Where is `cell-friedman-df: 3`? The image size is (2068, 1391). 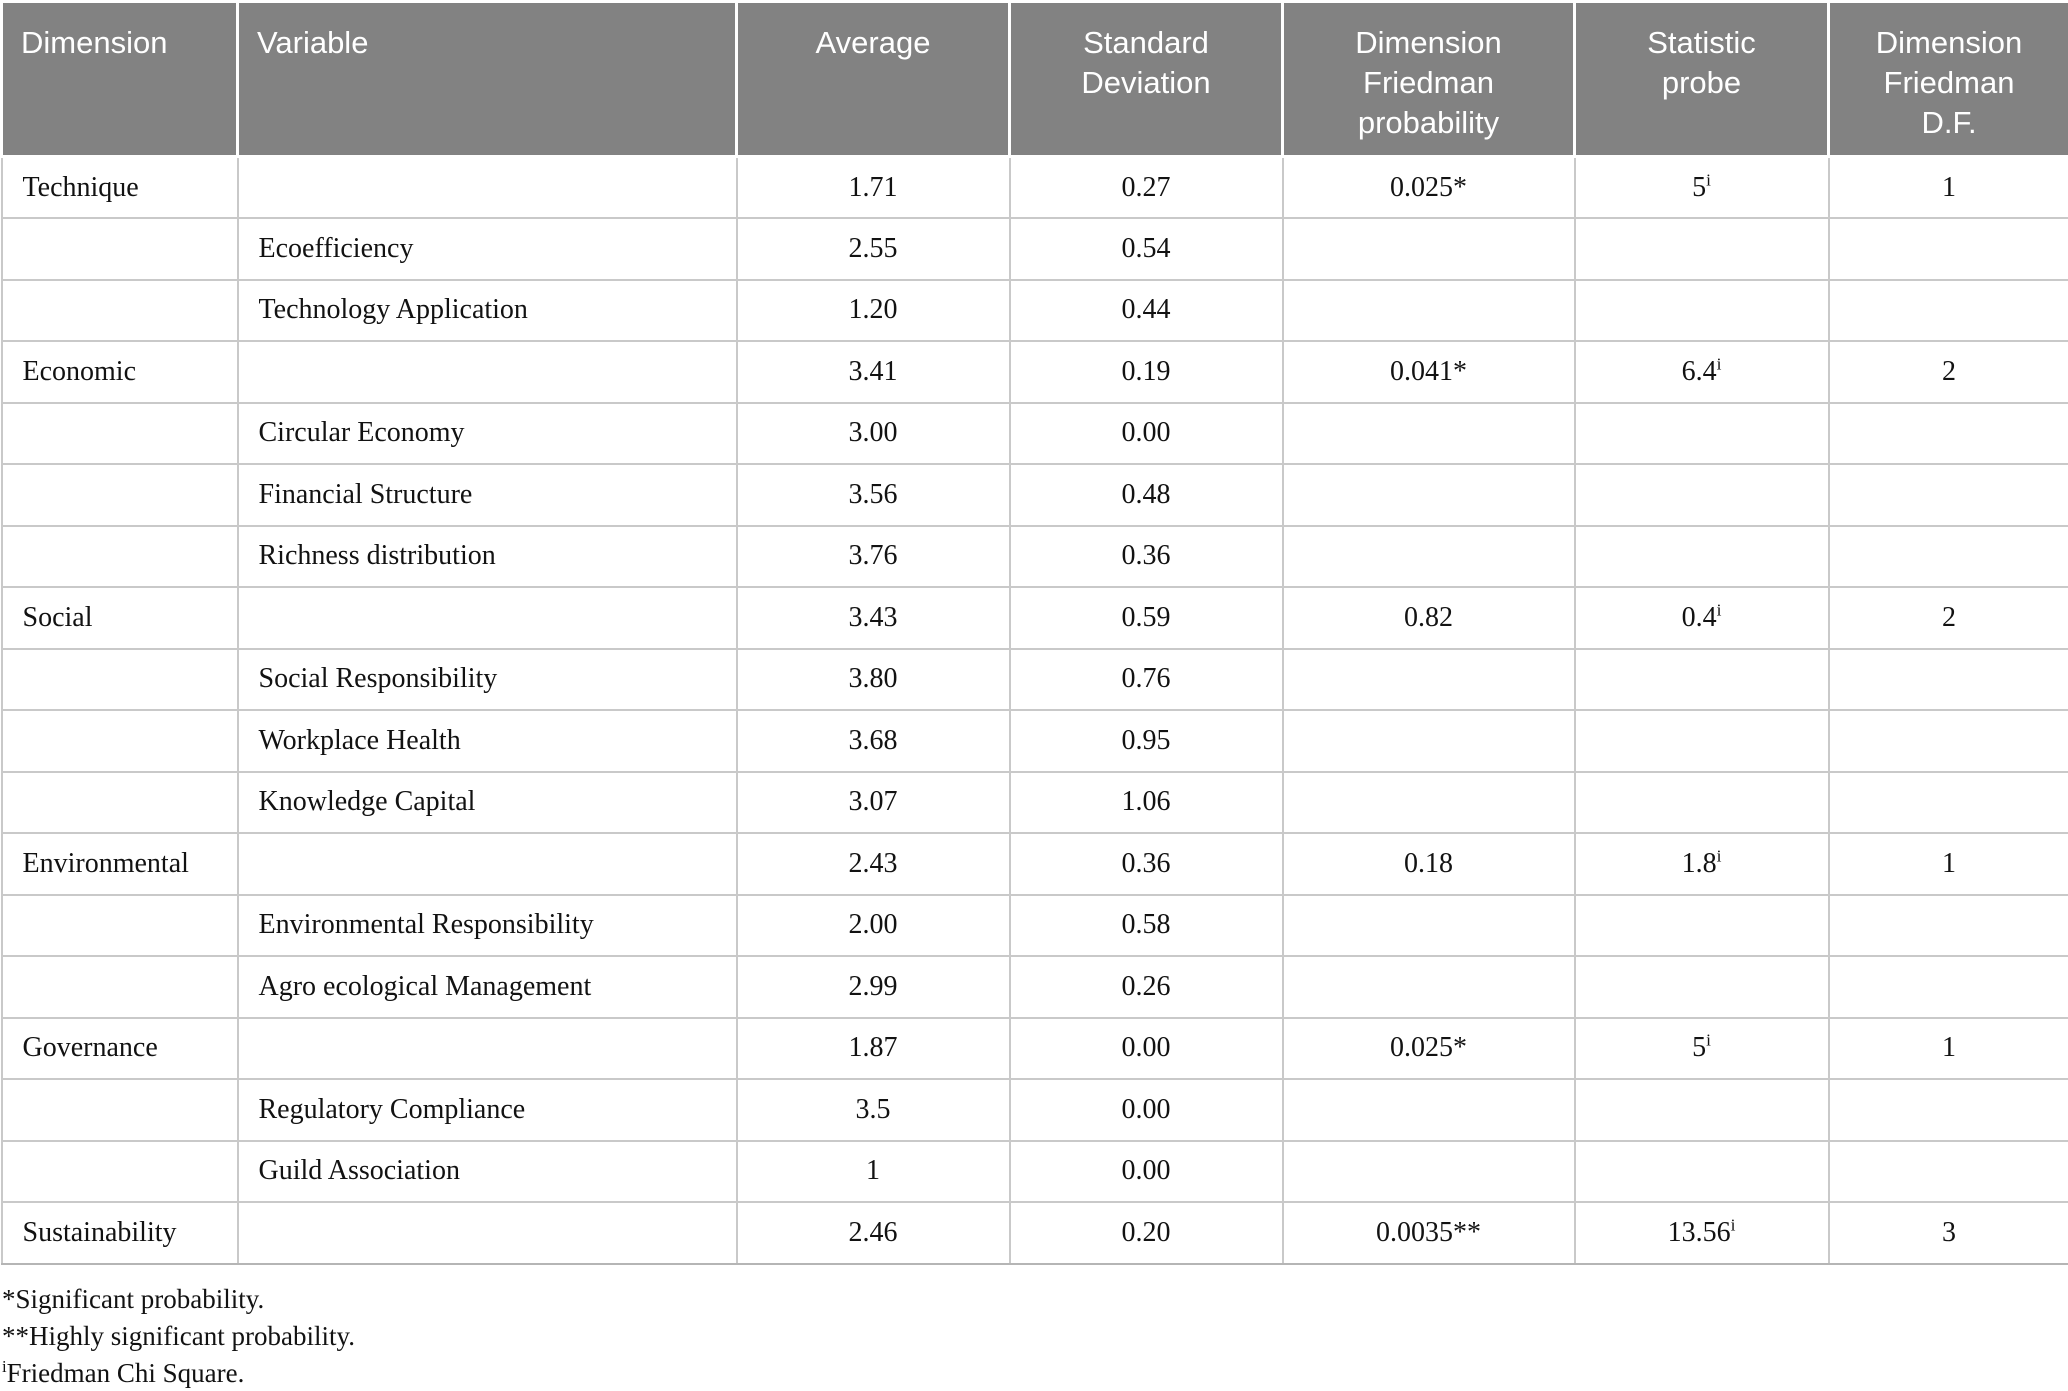 cell-friedman-df: 3 is located at coordinates (1947, 1233).